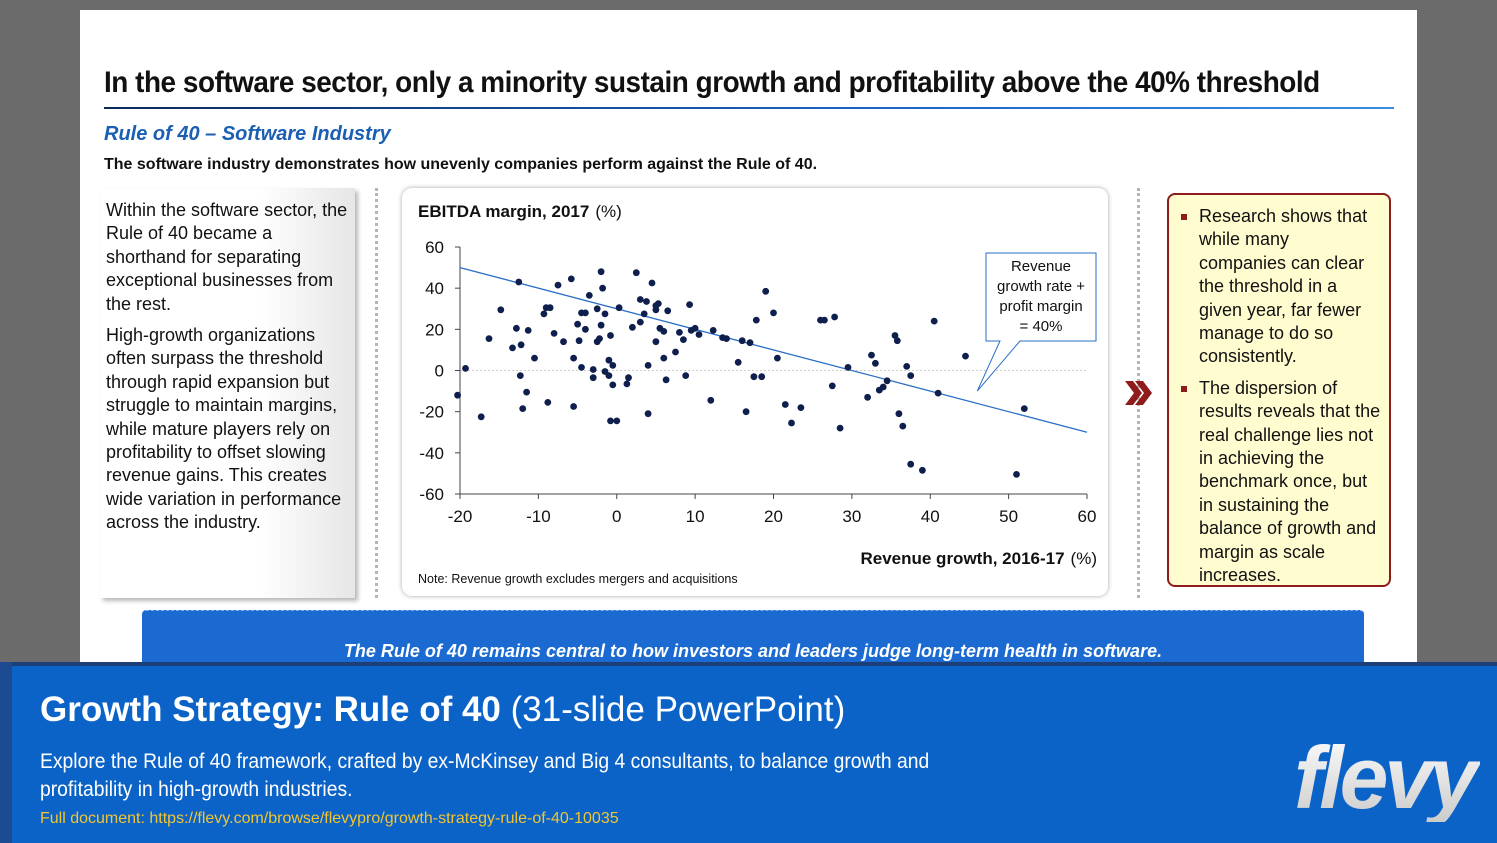  Describe the element at coordinates (247, 134) in the screenshot. I see `slide-subtitle: Rule of 40 – Software Industry` at that location.